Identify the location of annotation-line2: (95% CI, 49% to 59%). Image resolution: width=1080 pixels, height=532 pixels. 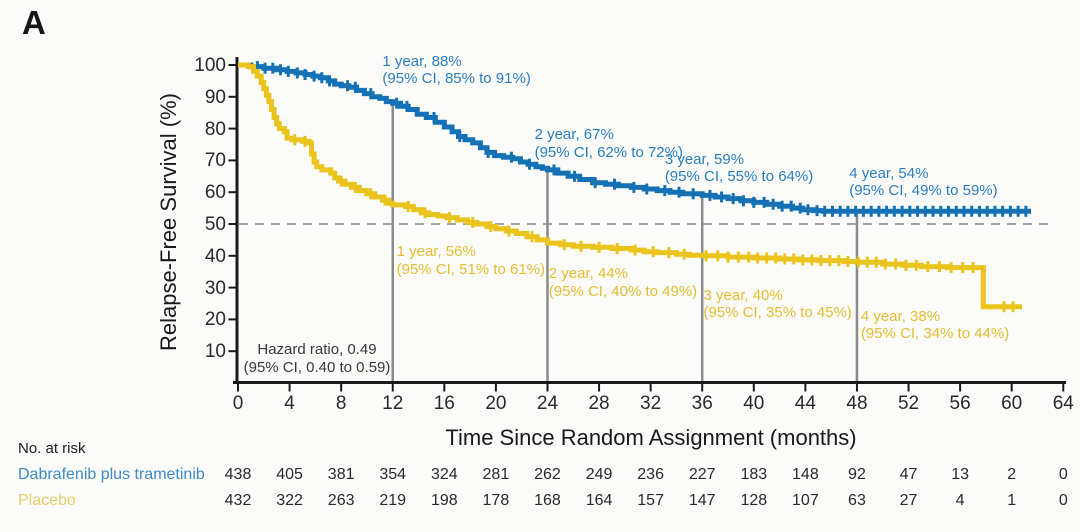
(923, 191).